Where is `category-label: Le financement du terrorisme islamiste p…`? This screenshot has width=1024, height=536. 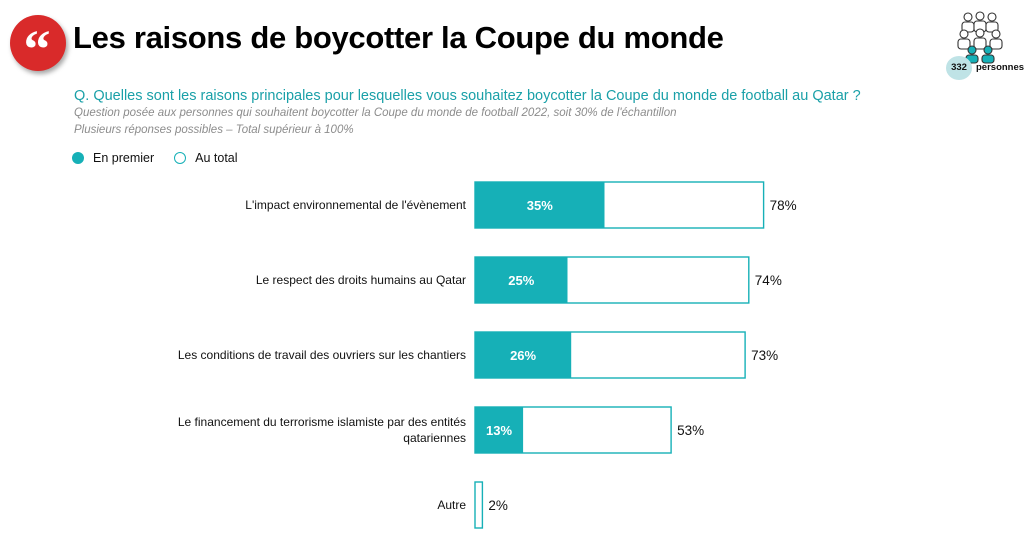 category-label: Le financement du terrorisme islamiste p… is located at coordinates (322, 422).